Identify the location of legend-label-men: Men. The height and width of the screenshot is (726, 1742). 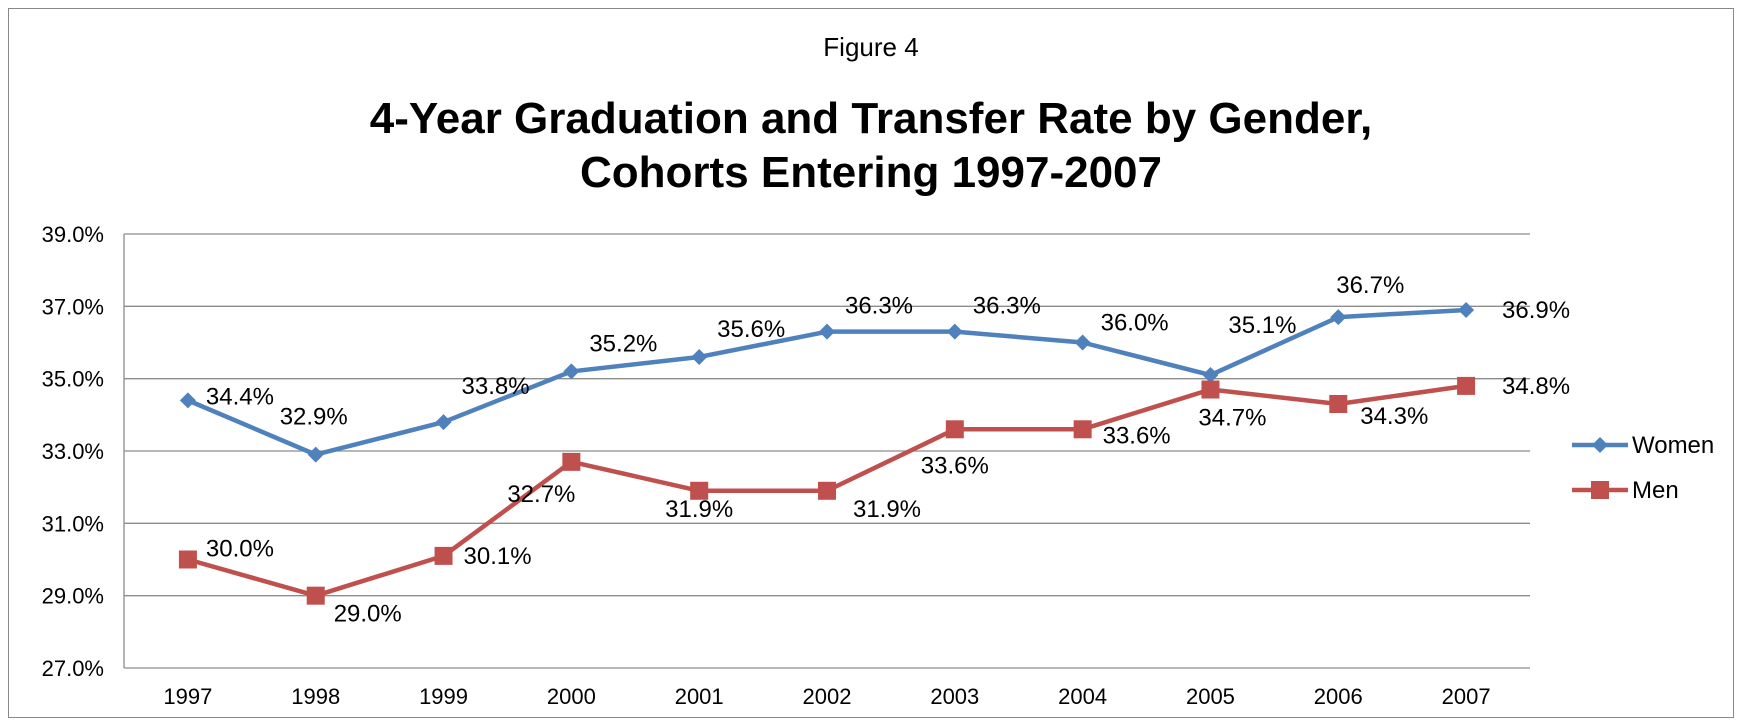
(1655, 490).